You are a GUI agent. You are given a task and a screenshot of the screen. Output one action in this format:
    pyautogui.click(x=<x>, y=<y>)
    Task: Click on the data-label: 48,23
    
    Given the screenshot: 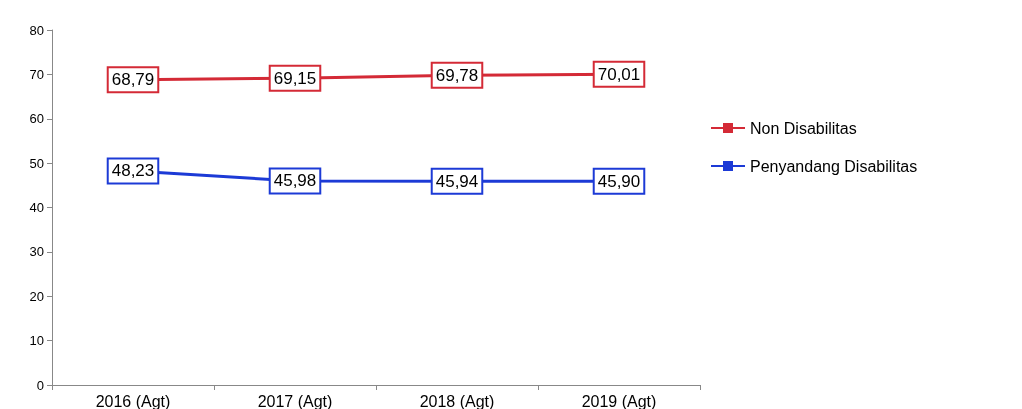 What is the action you would take?
    pyautogui.click(x=133, y=171)
    